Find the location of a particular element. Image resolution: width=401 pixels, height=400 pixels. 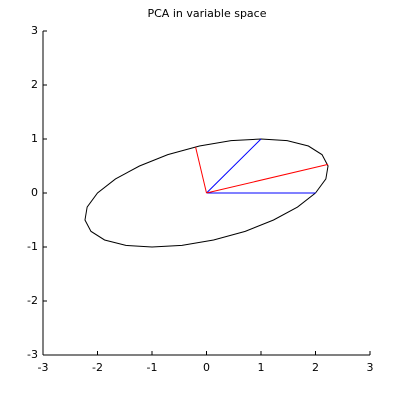

x-tick-label: -3 is located at coordinates (43, 367).